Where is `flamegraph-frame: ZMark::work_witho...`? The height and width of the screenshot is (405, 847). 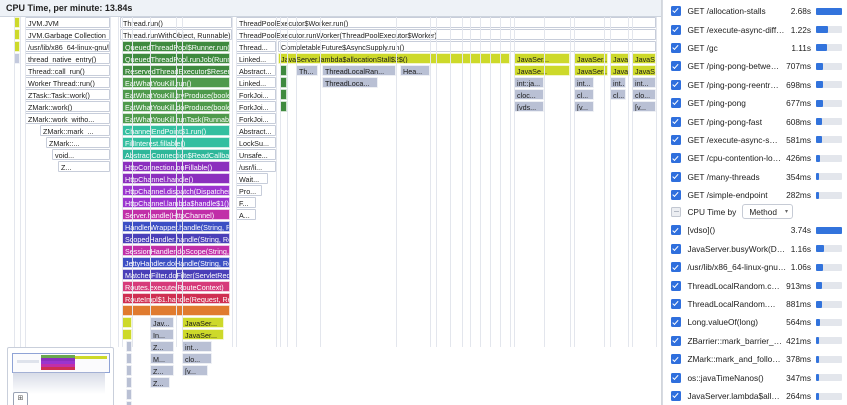 flamegraph-frame: ZMark::work_witho... is located at coordinates (67, 118).